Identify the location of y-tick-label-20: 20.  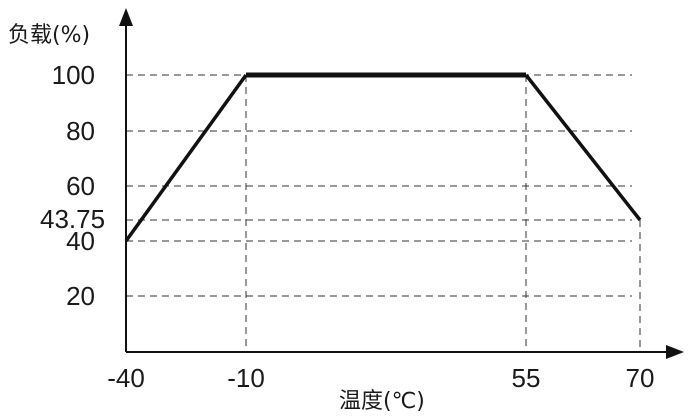
(80, 296).